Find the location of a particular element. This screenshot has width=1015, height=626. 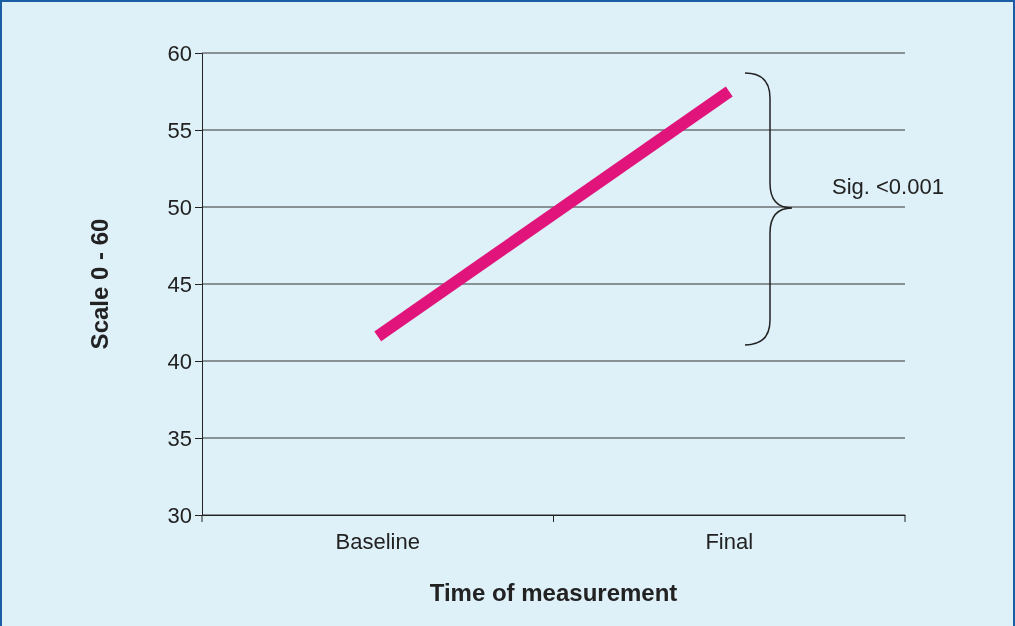

y-tick-label: 40 is located at coordinates (179, 361).